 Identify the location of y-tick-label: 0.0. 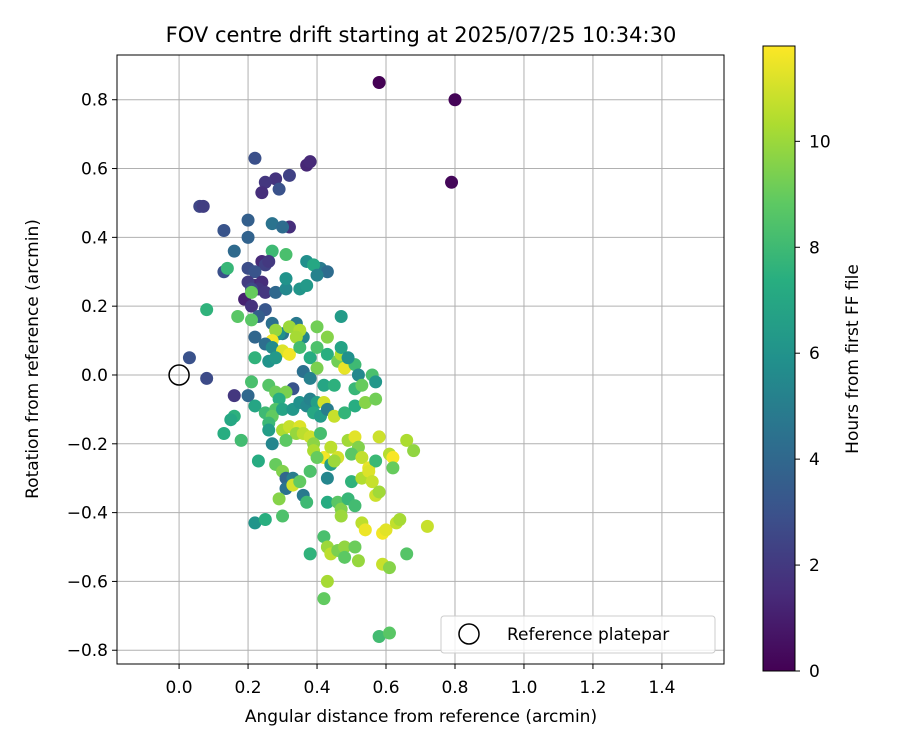
(94, 376).